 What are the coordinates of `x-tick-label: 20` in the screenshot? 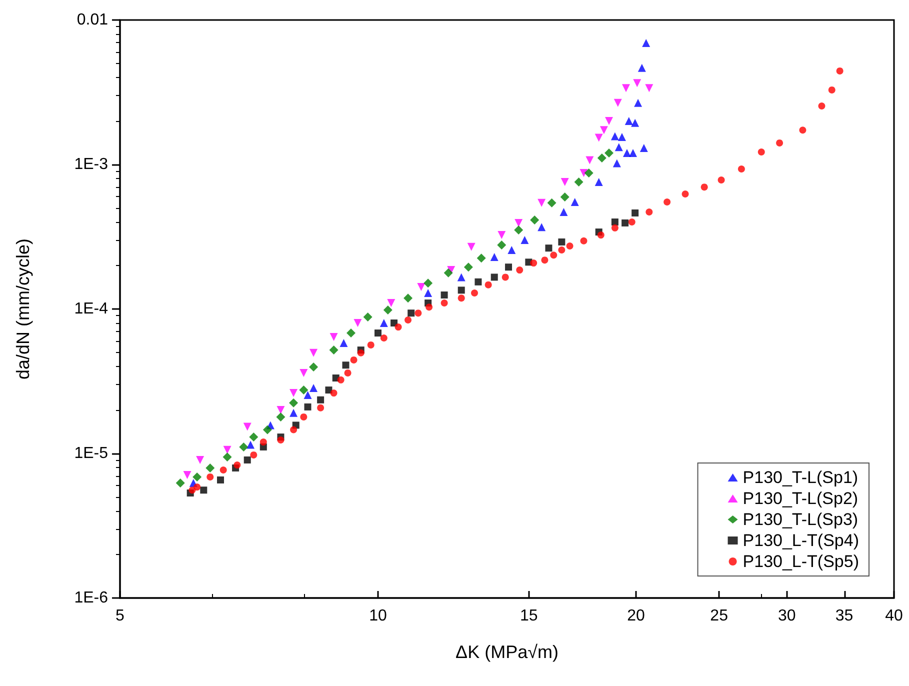 It's located at (636, 616).